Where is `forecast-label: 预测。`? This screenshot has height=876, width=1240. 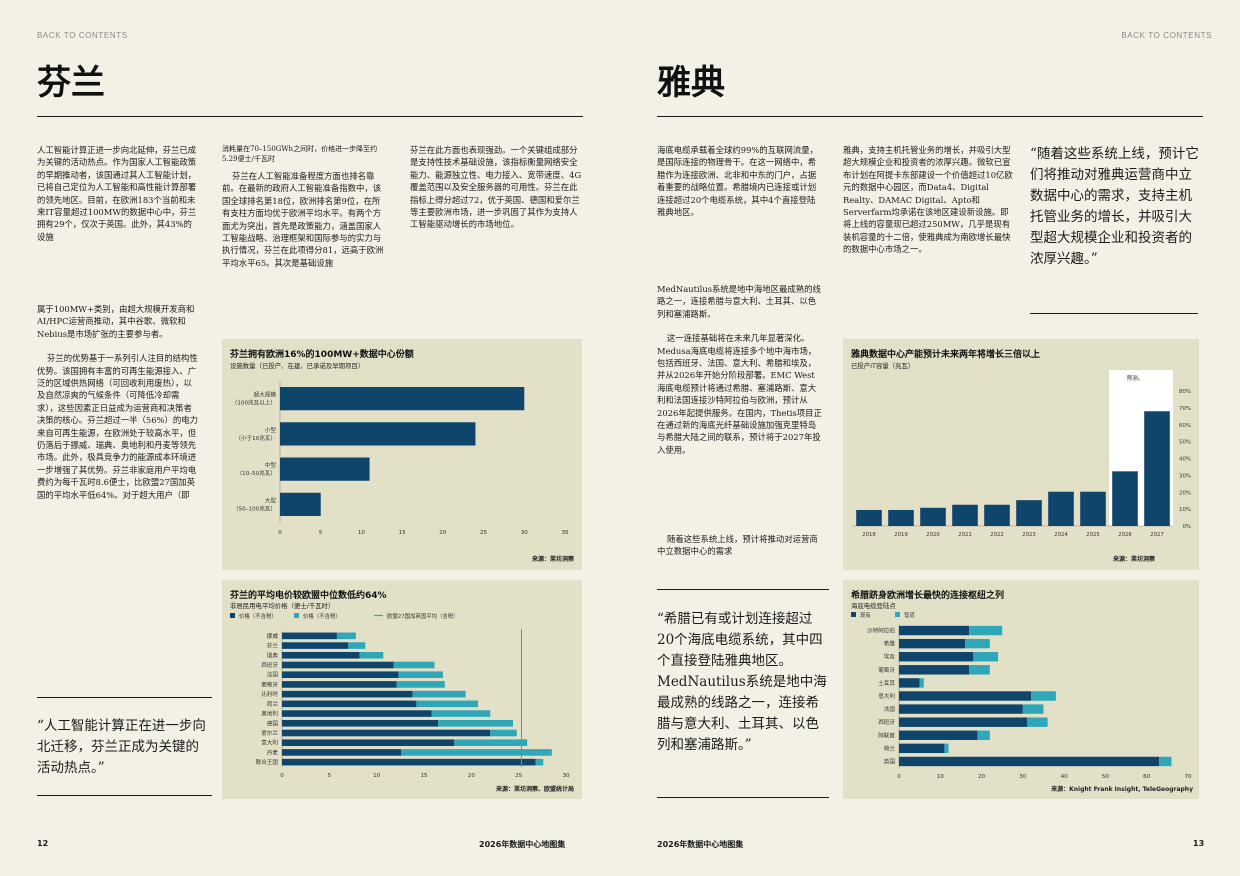 forecast-label: 预测。 is located at coordinates (1135, 378).